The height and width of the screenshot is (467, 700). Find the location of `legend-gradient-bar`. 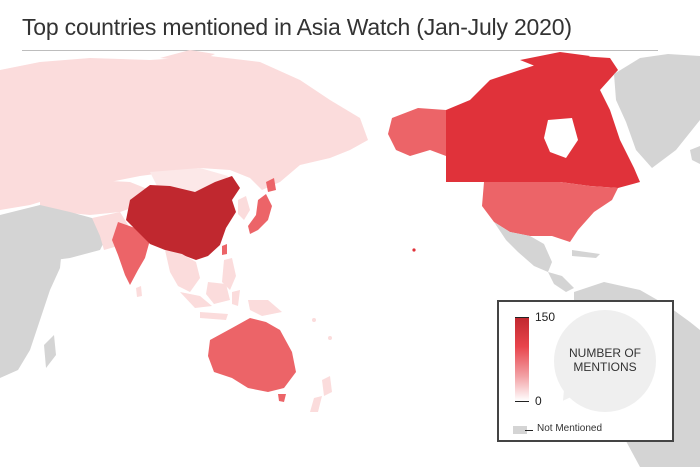

legend-gradient-bar is located at coordinates (522, 359).